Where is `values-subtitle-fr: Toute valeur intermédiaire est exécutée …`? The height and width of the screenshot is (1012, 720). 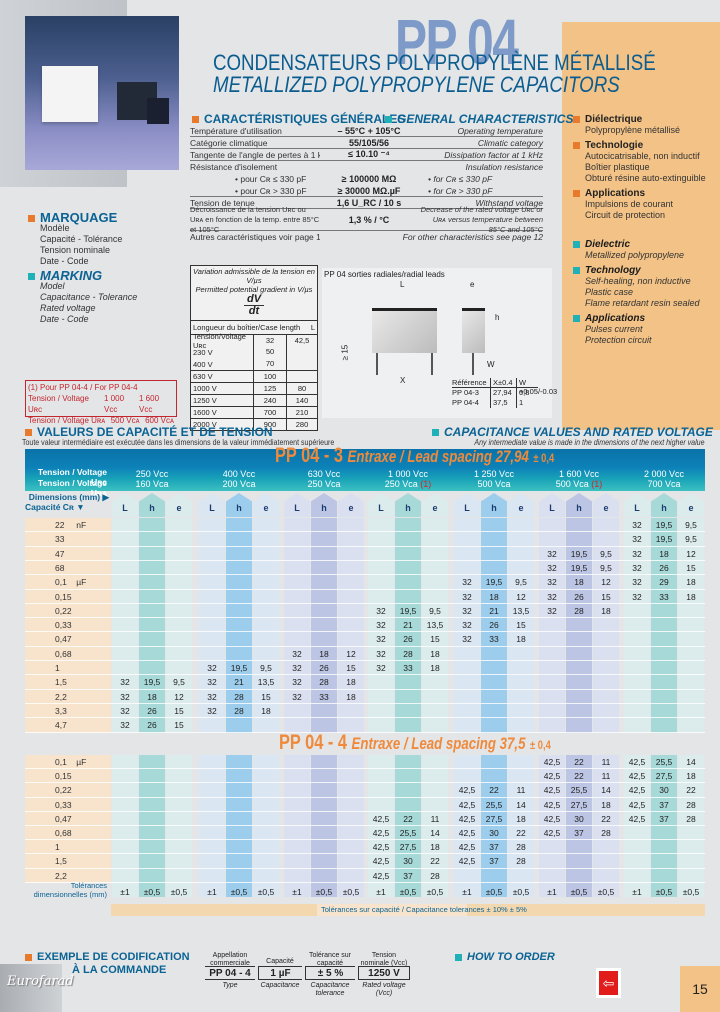
values-subtitle-fr: Toute valeur intermédiaire est exécutée … is located at coordinates (178, 442).